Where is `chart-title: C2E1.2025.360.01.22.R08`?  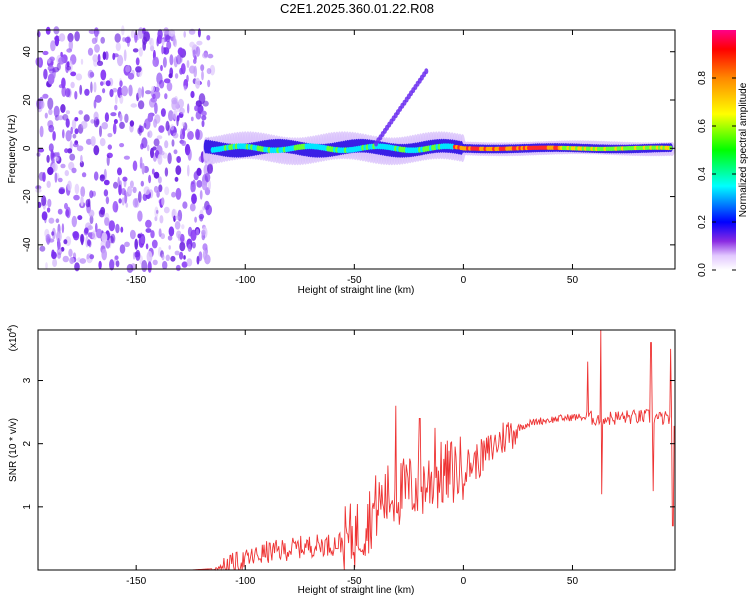 chart-title: C2E1.2025.360.01.22.R08 is located at coordinates (357, 8).